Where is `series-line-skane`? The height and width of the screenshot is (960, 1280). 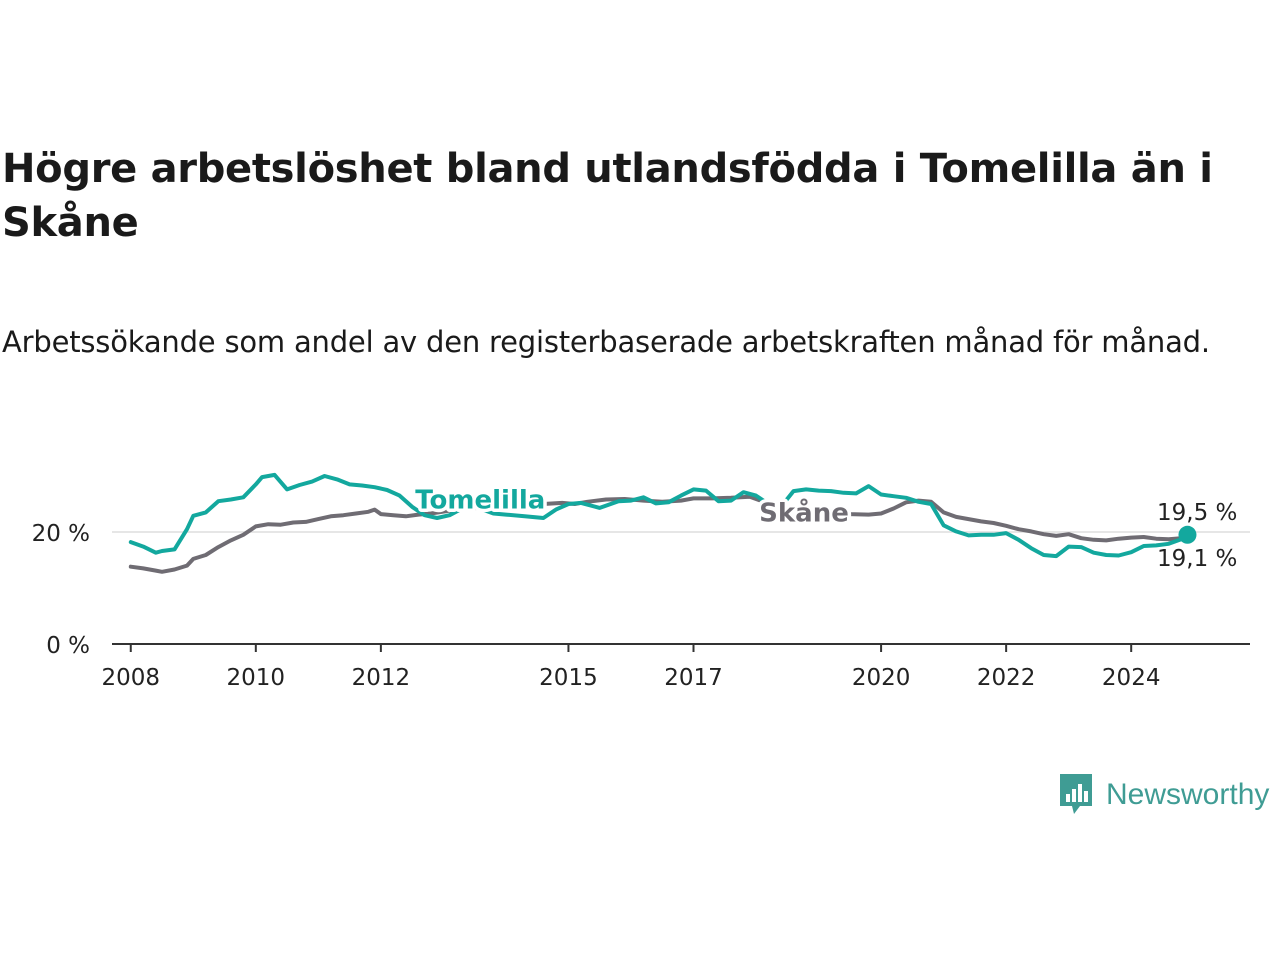
series-line-skane is located at coordinates (659, 534).